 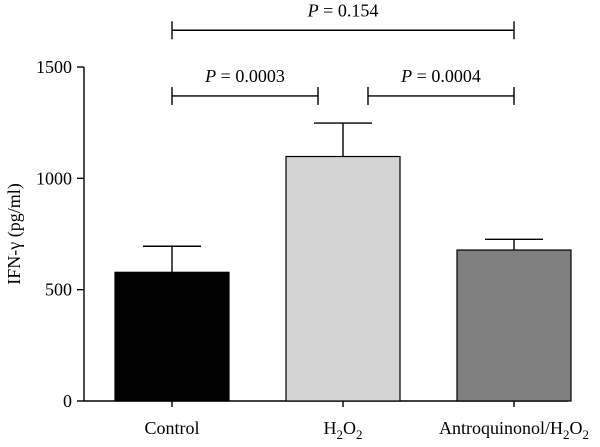 What do you see at coordinates (171, 428) in the screenshot?
I see `x-category-label: Control` at bounding box center [171, 428].